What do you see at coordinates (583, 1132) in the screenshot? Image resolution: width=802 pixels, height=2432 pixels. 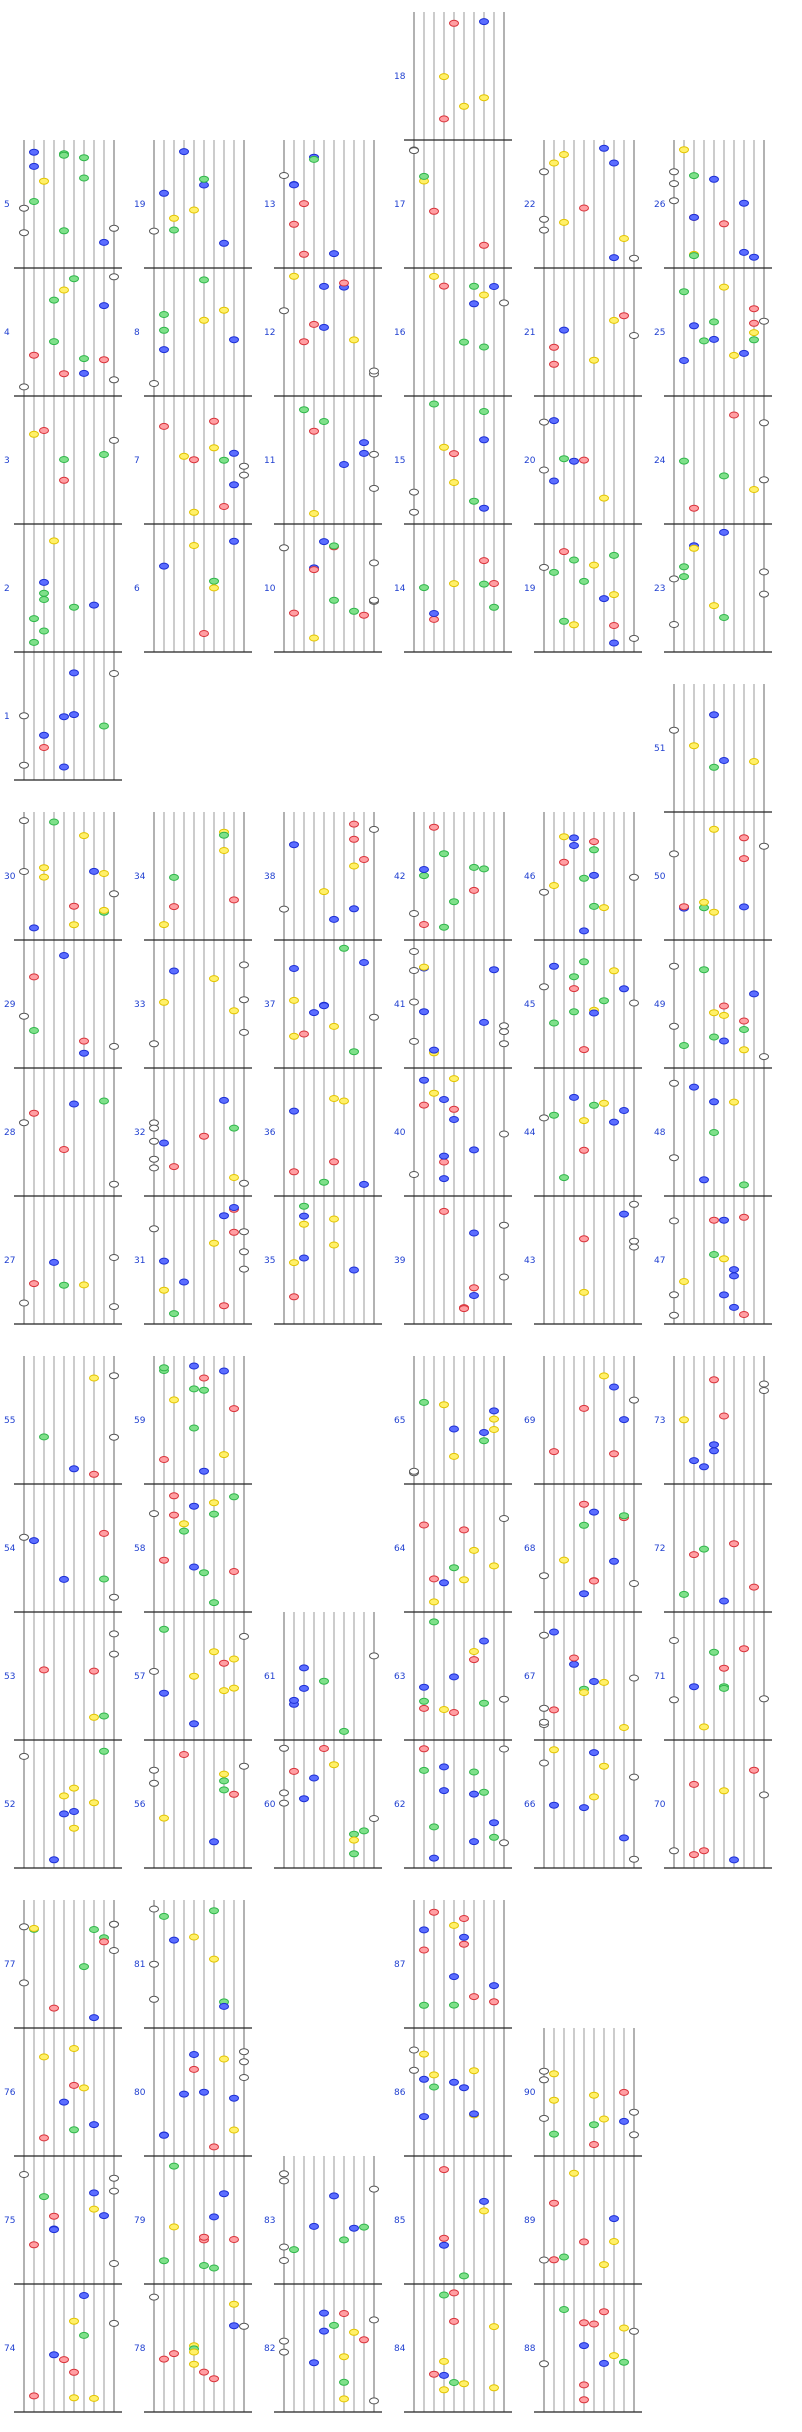 I see `measure-44: 44` at bounding box center [583, 1132].